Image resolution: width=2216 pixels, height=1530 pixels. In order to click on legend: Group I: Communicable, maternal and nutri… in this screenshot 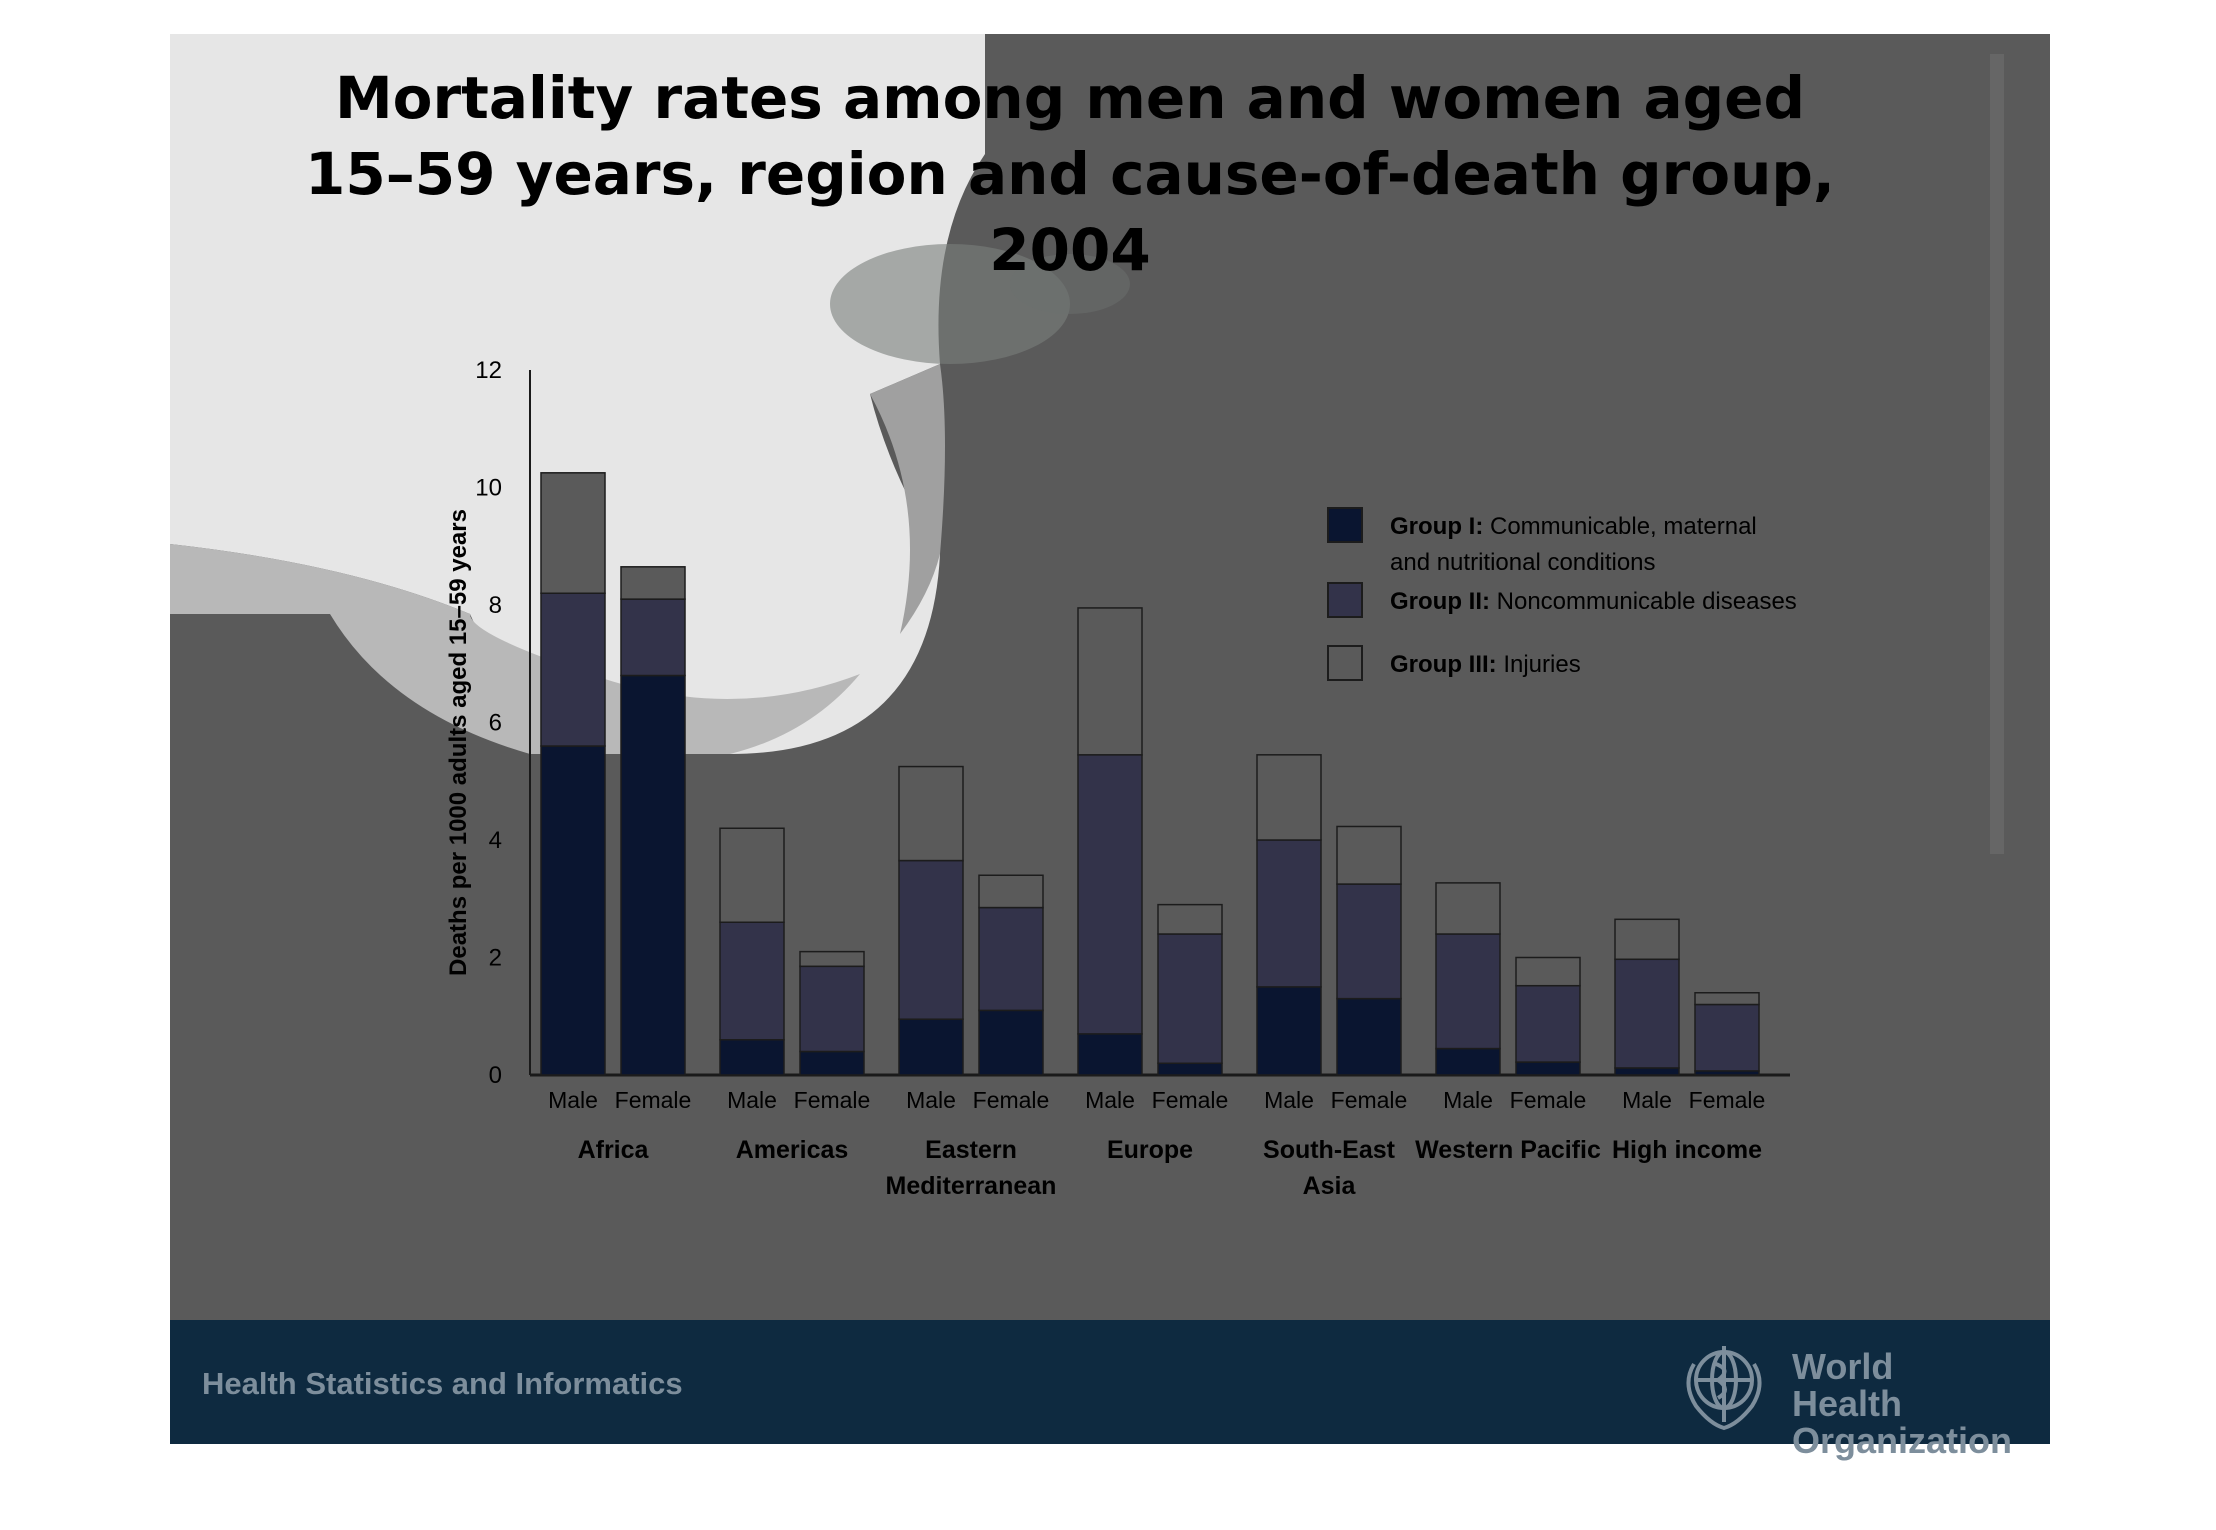, I will do `click(1562, 594)`.